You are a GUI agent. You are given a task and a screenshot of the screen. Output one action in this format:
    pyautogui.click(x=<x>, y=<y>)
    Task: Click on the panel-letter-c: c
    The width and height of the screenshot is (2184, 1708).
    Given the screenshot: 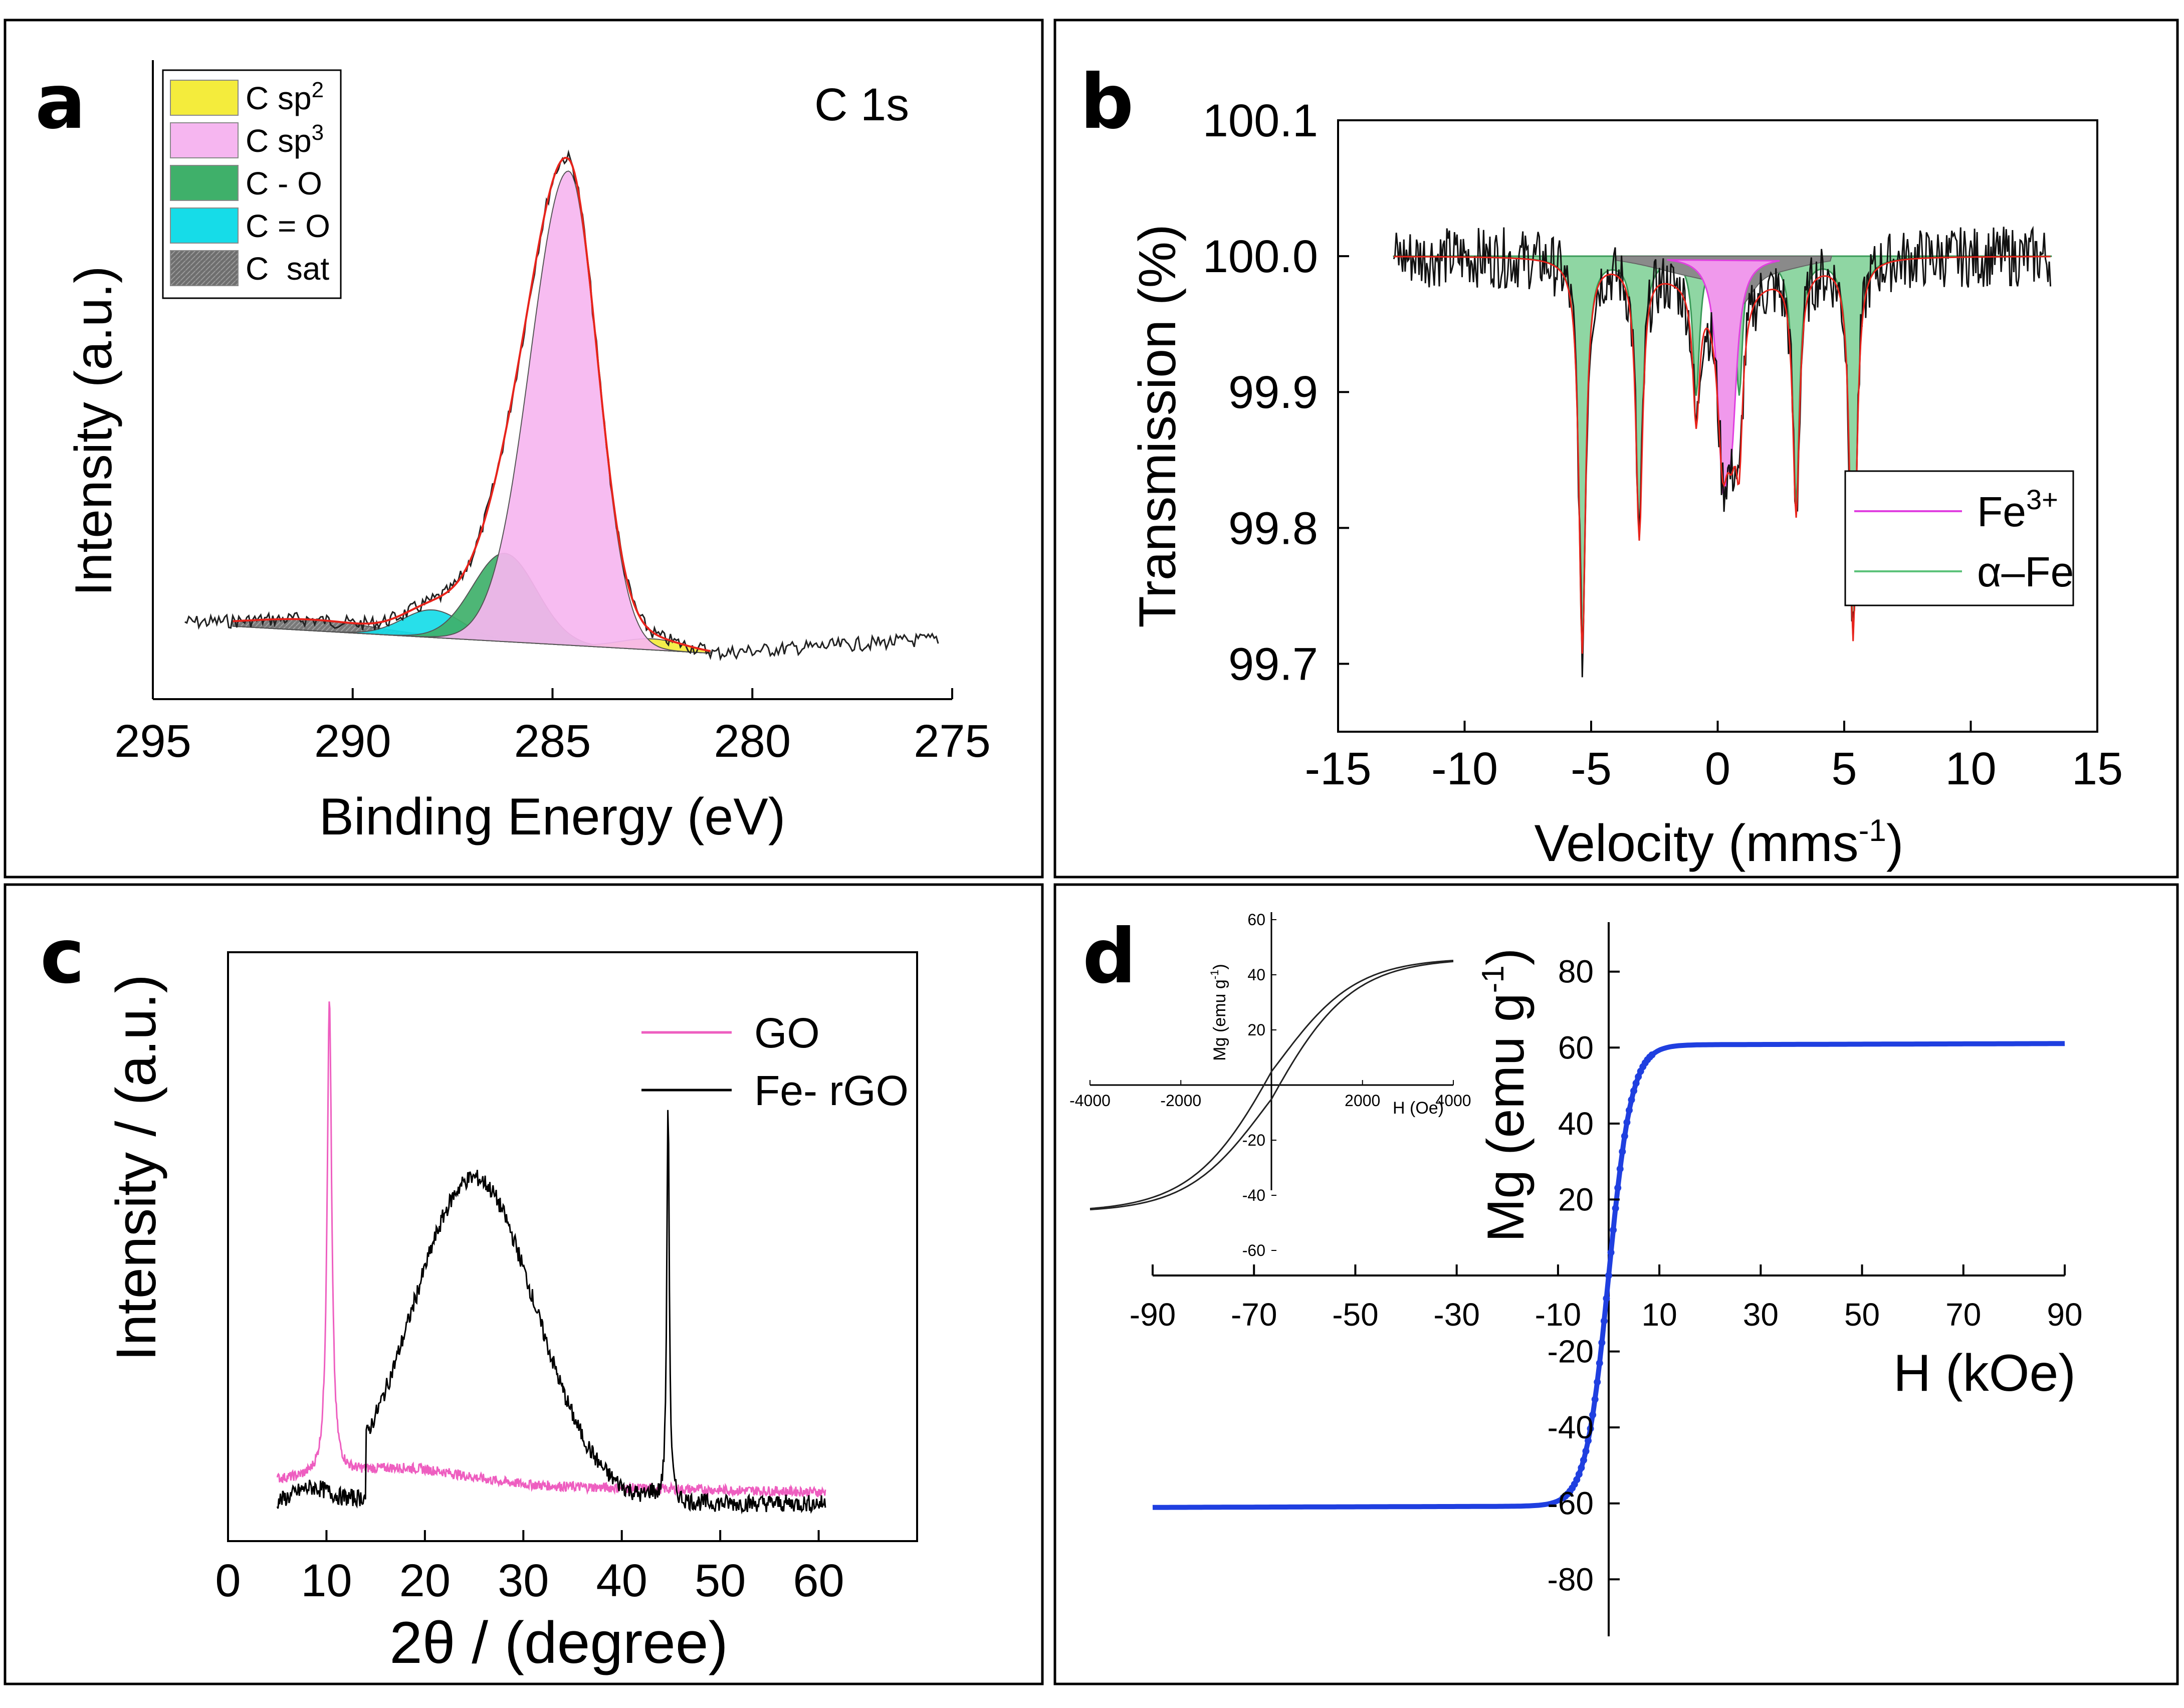 What is the action you would take?
    pyautogui.click(x=62, y=956)
    